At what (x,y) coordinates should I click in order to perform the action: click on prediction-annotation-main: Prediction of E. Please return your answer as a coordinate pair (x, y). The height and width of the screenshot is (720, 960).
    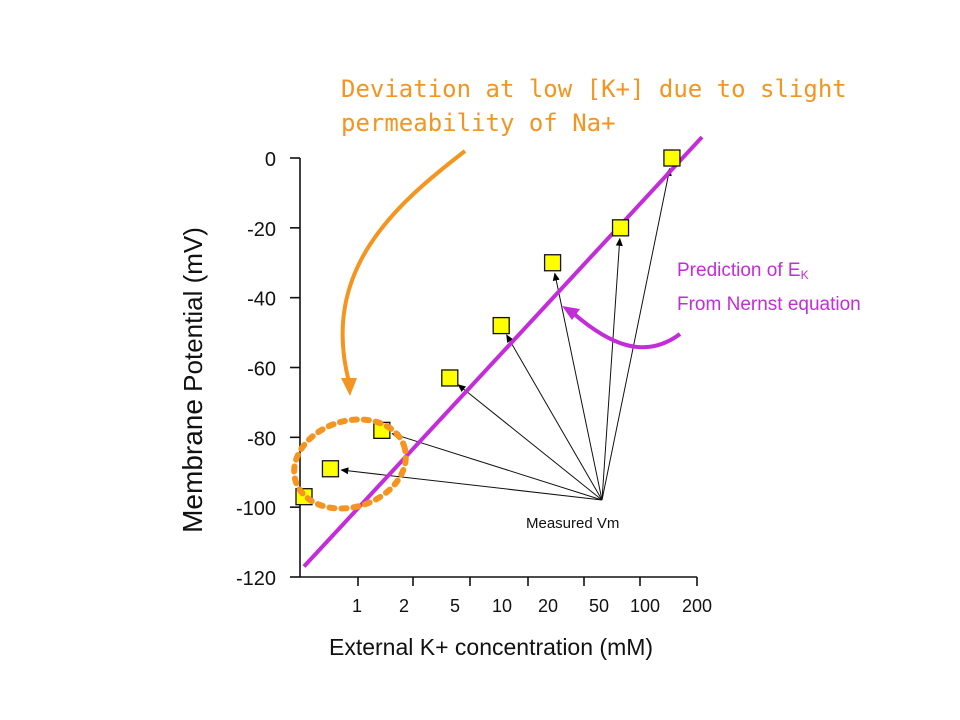
    Looking at the image, I should click on (739, 270).